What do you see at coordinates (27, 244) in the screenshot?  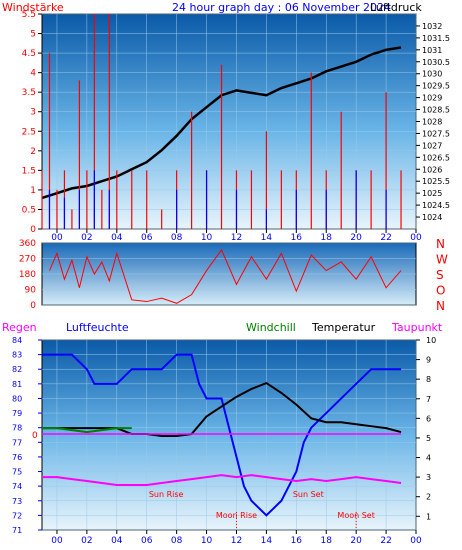 I see `left-tick-label: 360` at bounding box center [27, 244].